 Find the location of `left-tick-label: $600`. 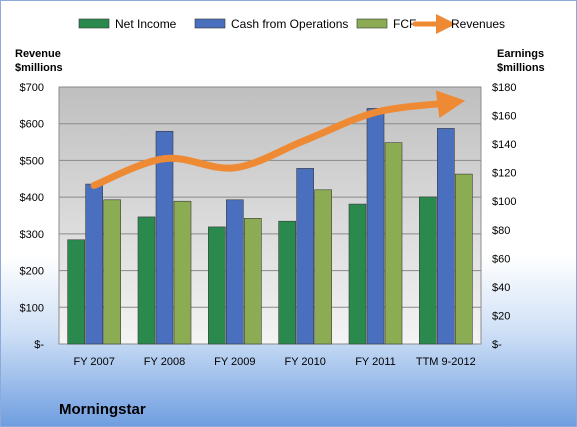

left-tick-label: $600 is located at coordinates (32, 125).